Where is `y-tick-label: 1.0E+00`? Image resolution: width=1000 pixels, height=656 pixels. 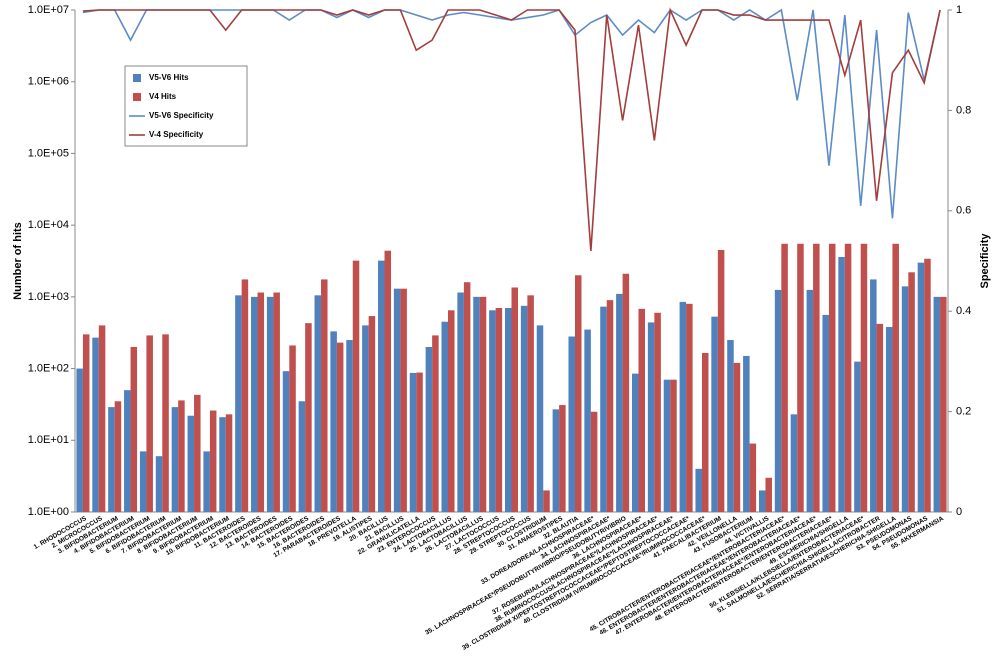
y-tick-label: 1.0E+00 is located at coordinates (48, 512).